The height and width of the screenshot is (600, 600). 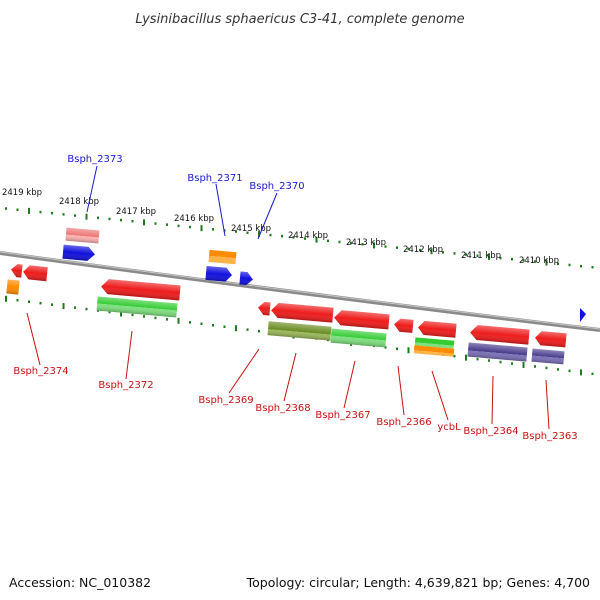 What do you see at coordinates (481, 256) in the screenshot?
I see `tick-label-2411: 2411 kbp` at bounding box center [481, 256].